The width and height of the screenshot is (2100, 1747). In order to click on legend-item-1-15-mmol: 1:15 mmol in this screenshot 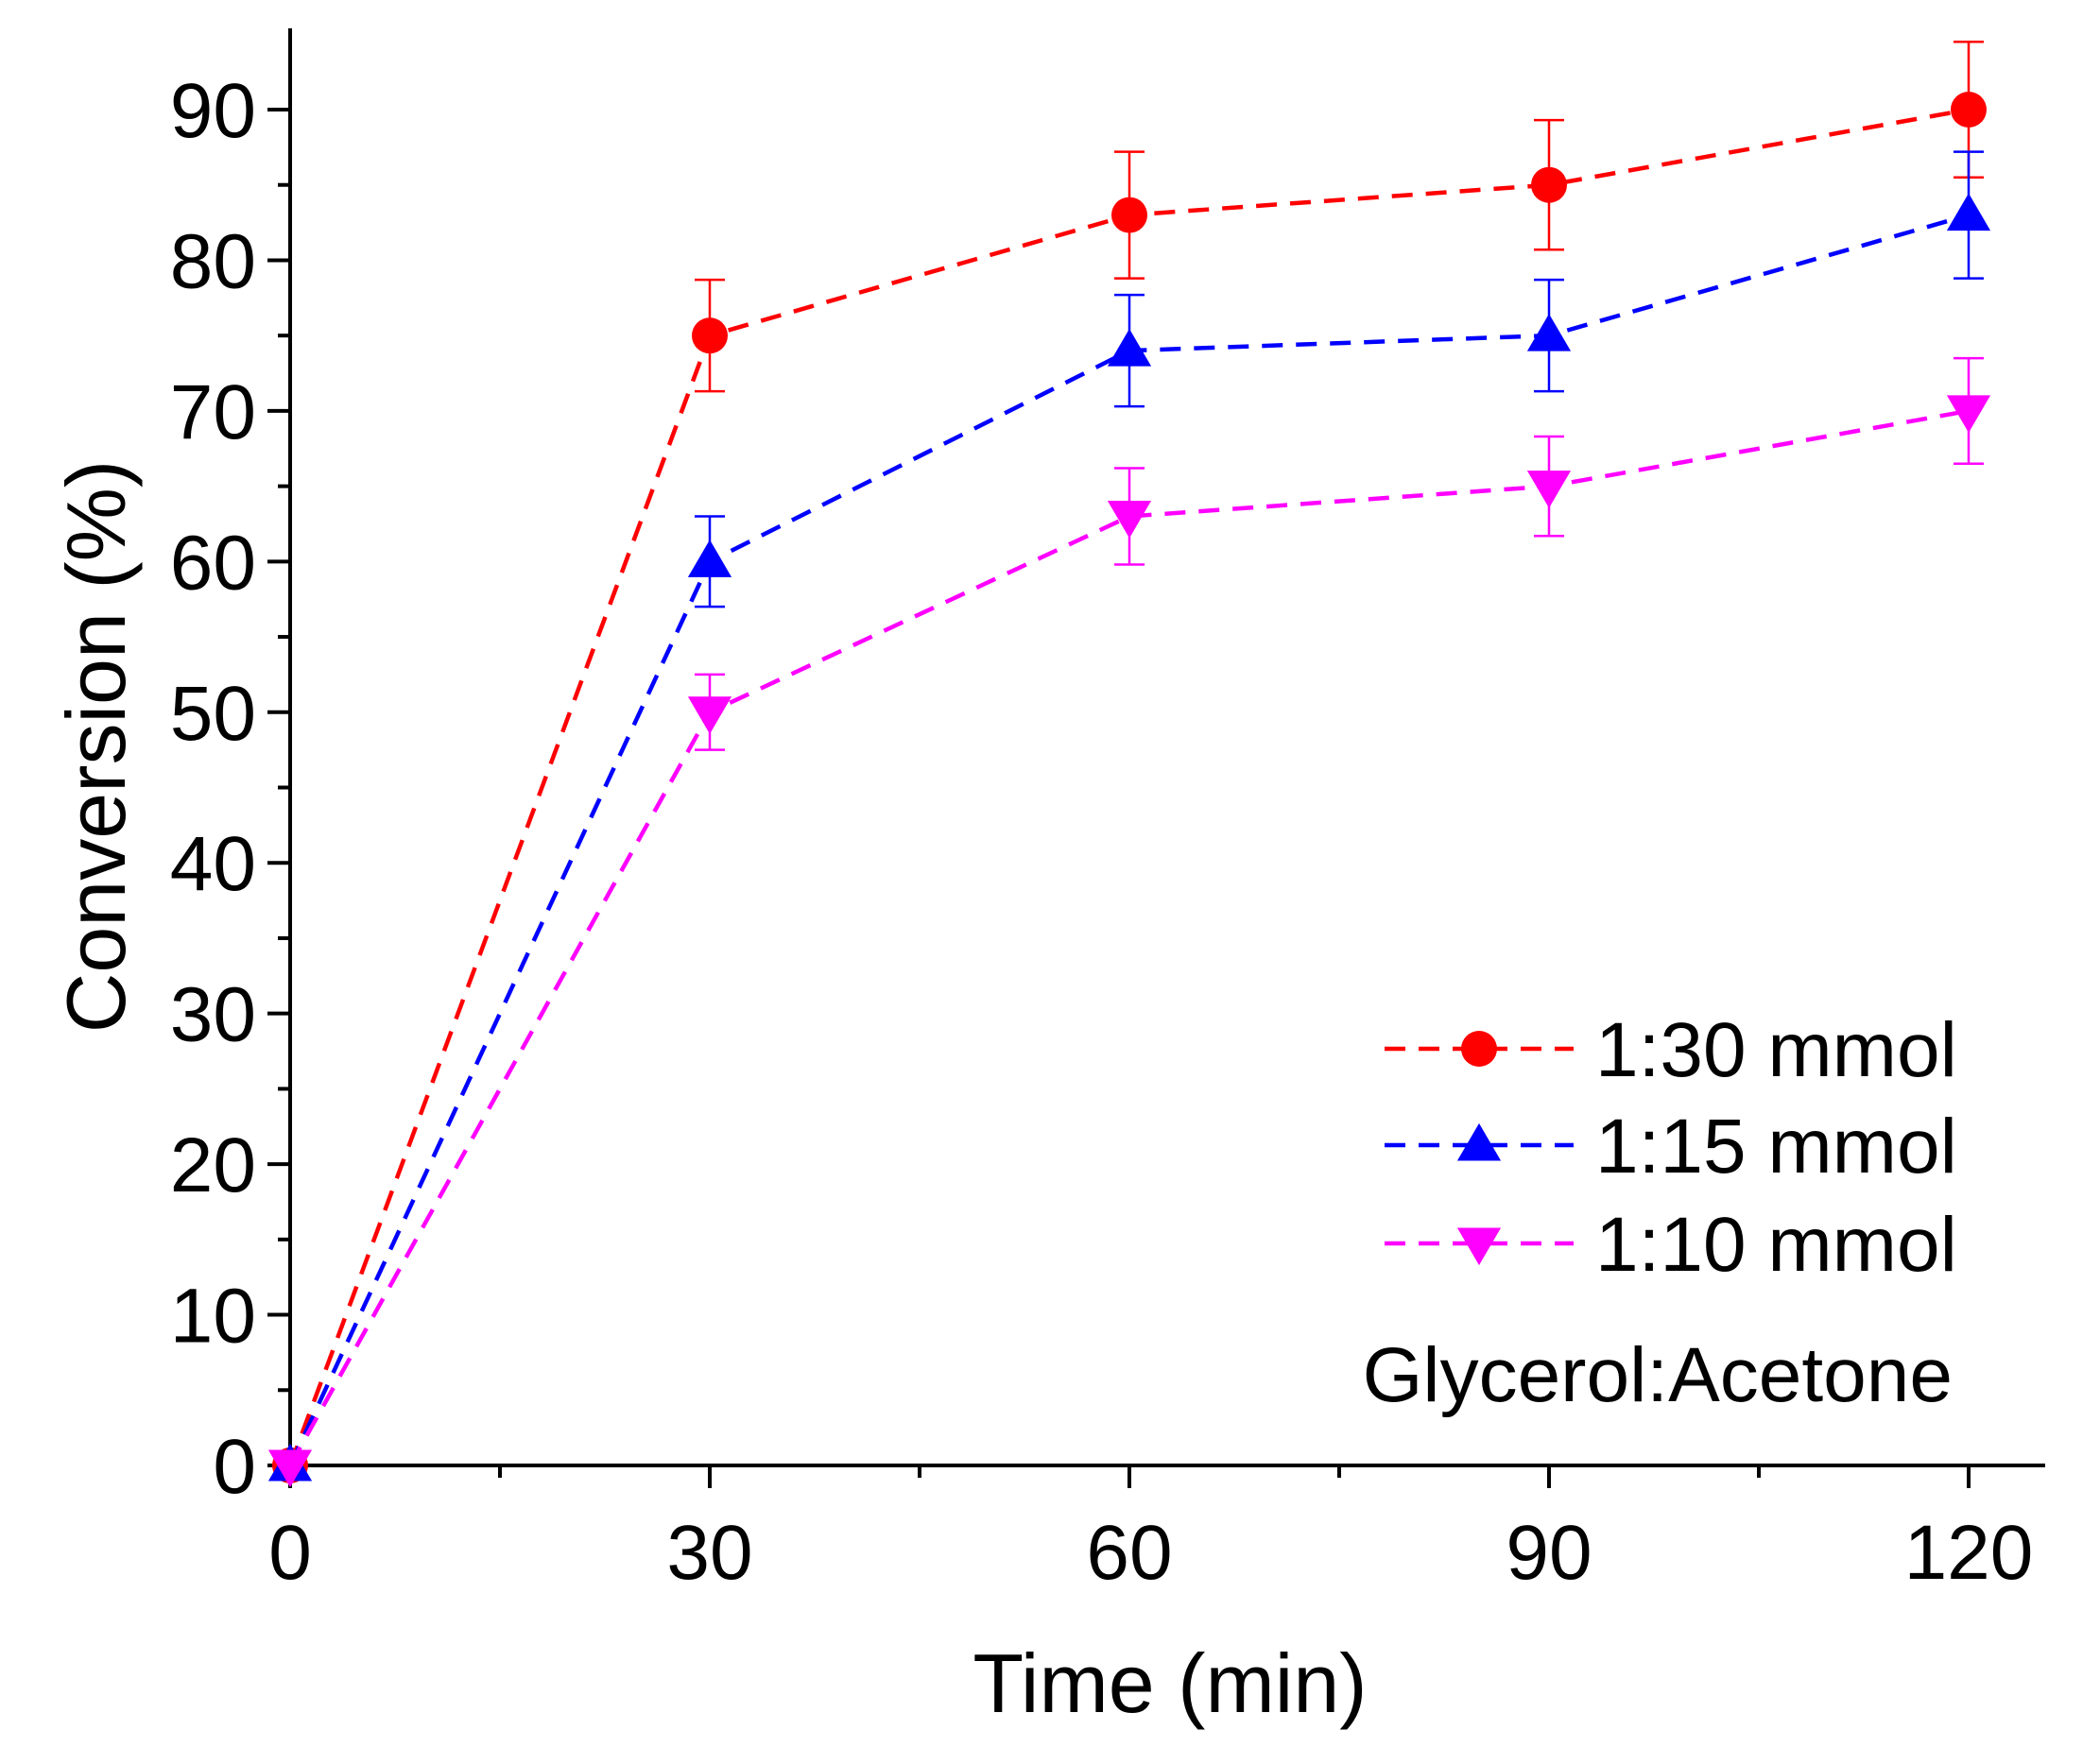, I will do `click(1671, 1147)`.